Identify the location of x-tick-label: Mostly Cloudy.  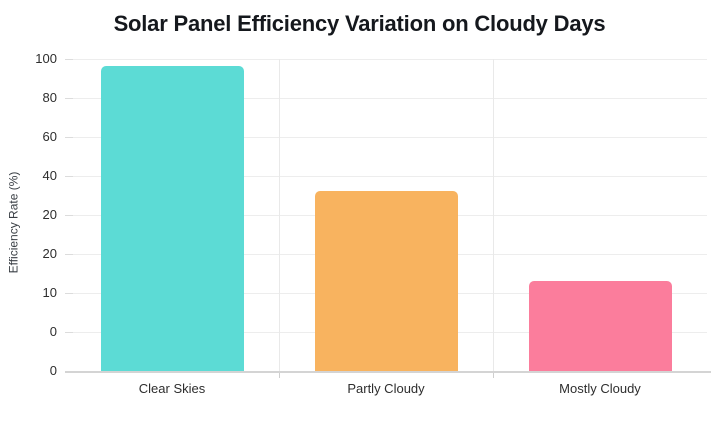
(600, 388).